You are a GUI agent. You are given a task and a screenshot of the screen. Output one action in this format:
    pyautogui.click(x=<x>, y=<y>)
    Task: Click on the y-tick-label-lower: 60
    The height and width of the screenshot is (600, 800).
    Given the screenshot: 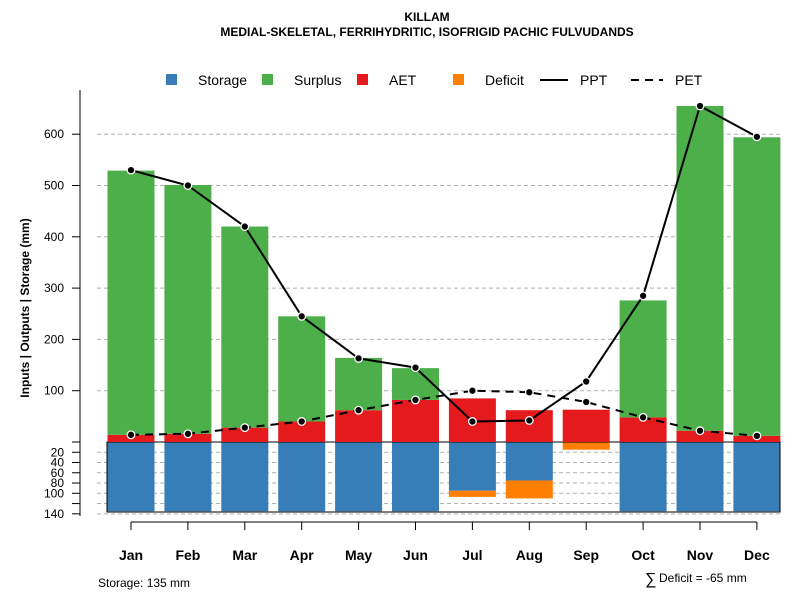 What is the action you would take?
    pyautogui.click(x=58, y=473)
    